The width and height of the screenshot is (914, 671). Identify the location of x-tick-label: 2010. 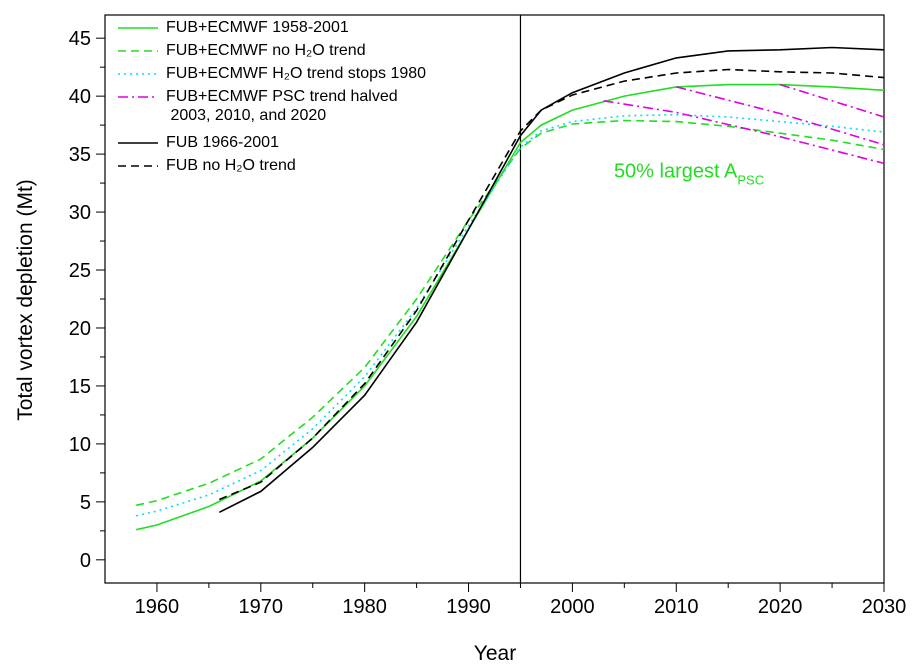
(676, 607).